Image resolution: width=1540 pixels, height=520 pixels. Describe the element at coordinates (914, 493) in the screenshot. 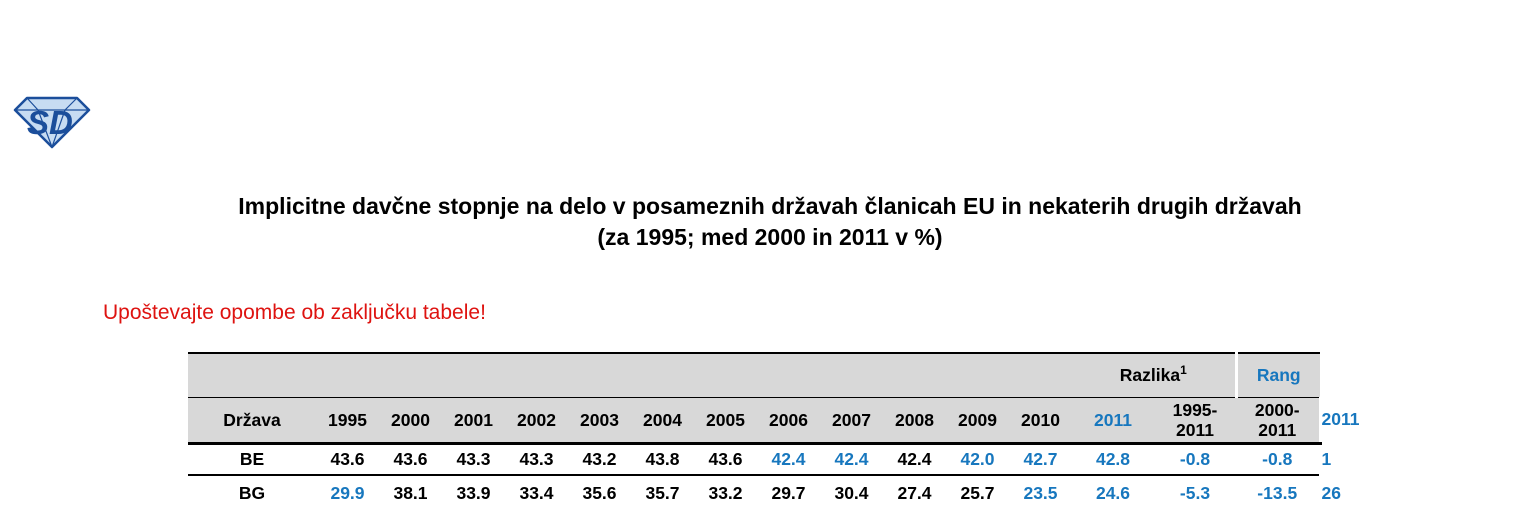

I see `cell-value: 27.4` at that location.